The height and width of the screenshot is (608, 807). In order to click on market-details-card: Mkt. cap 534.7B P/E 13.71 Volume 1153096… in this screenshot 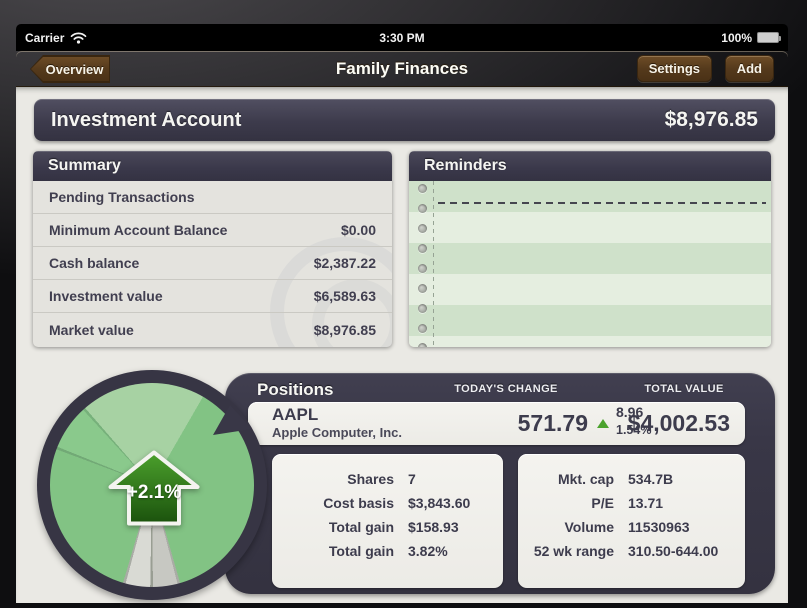, I will do `click(631, 521)`.